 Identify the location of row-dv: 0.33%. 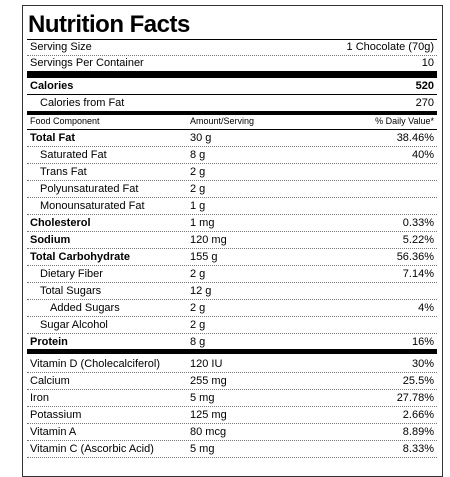
(418, 223).